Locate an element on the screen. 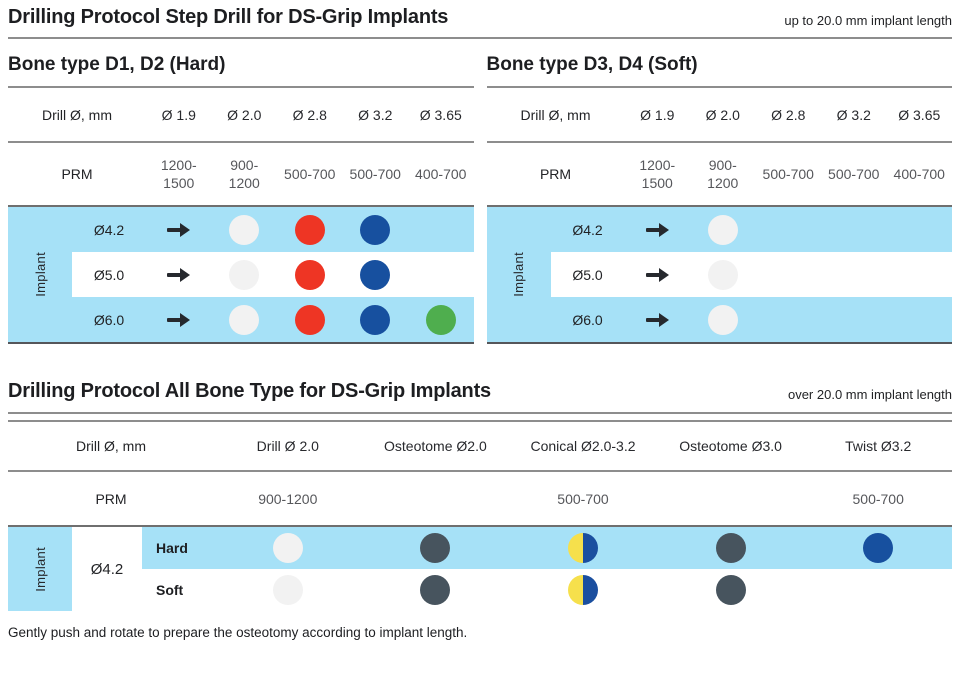  tool-column: Drill Ø 2.0 is located at coordinates (287, 446).